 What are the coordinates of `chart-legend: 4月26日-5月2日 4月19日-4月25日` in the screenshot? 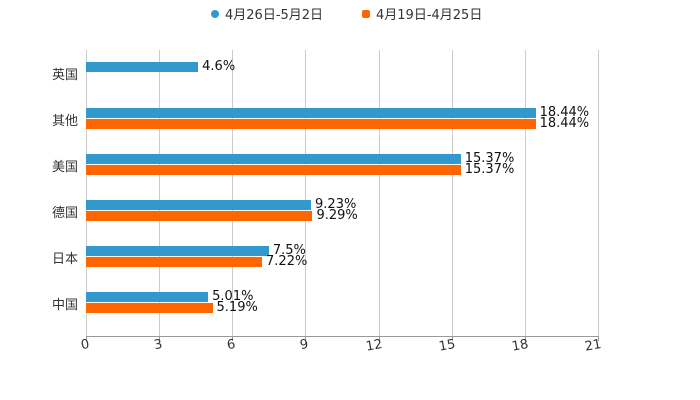 It's located at (350, 14).